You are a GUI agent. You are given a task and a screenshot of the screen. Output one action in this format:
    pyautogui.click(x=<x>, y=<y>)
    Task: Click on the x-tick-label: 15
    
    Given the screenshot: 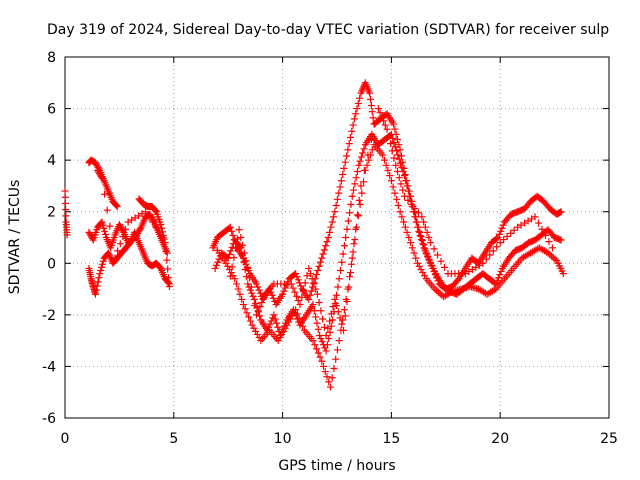 What is the action you would take?
    pyautogui.click(x=391, y=439)
    